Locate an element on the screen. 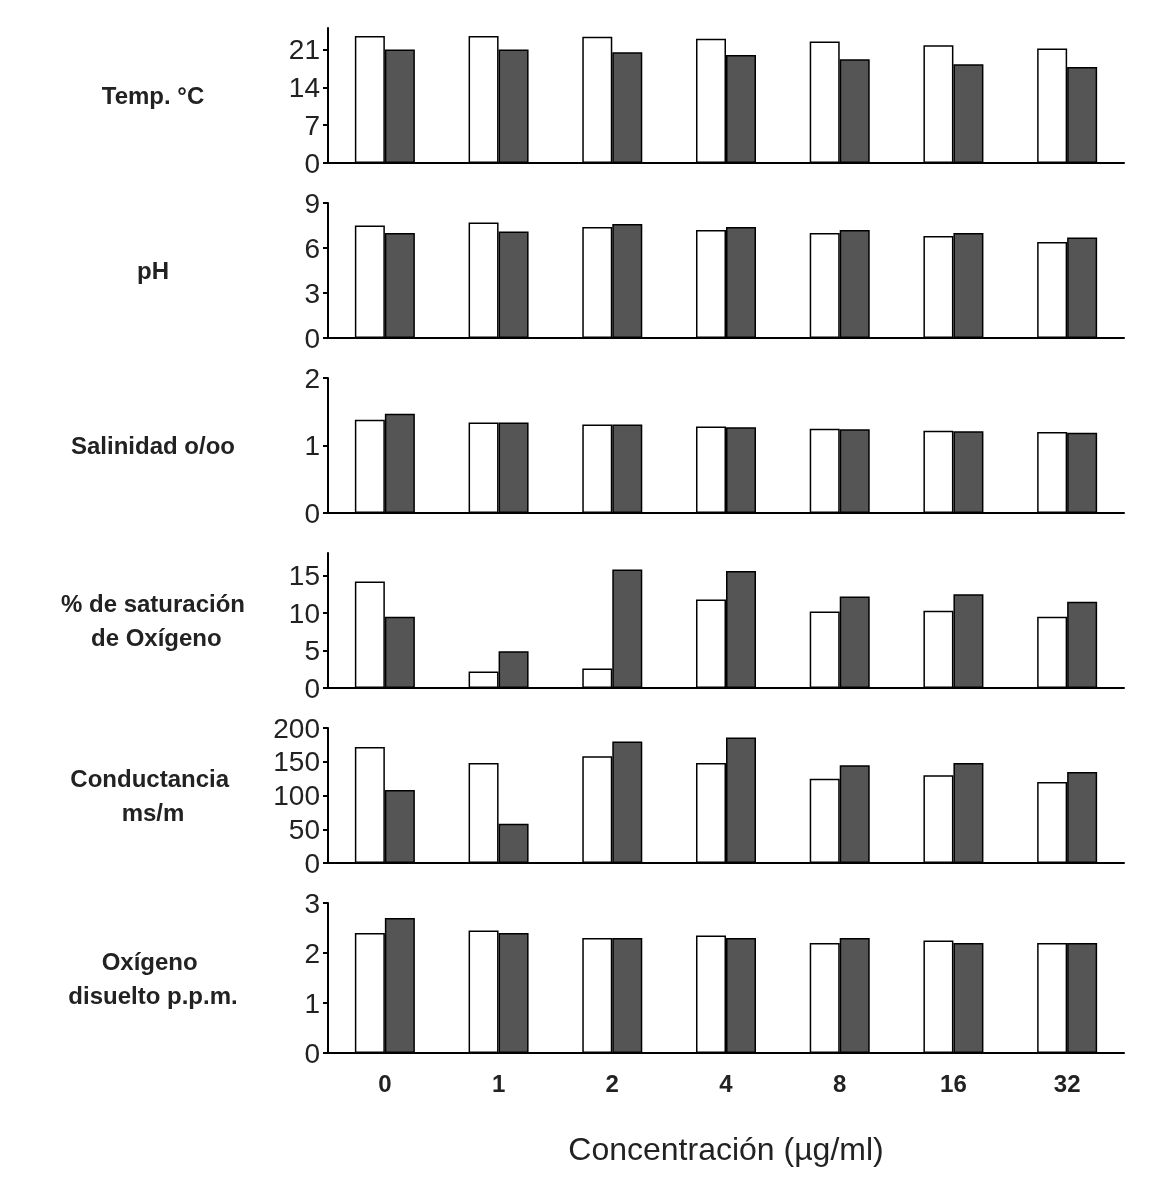 The image size is (1152, 1190). y-tick-label: 15 is located at coordinates (304, 575).